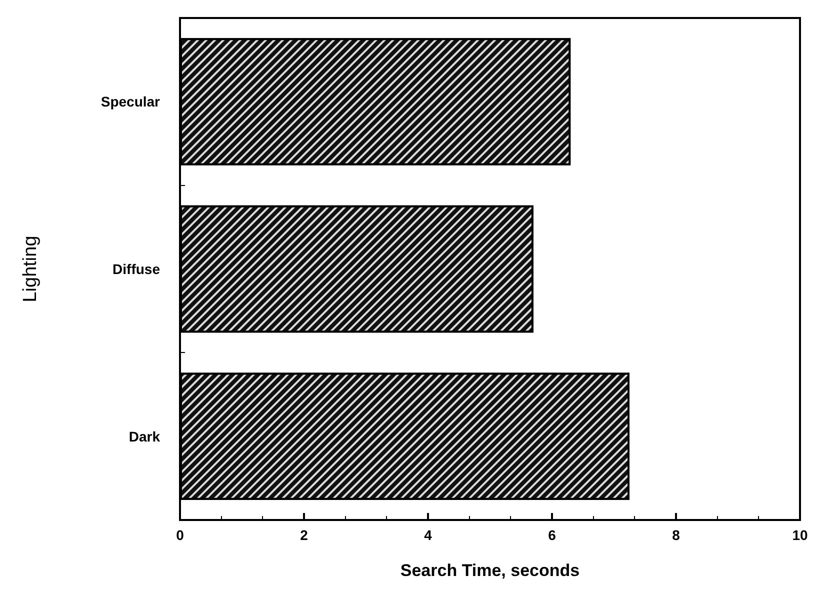 Image resolution: width=823 pixels, height=614 pixels. Describe the element at coordinates (130, 102) in the screenshot. I see `y-tick-label: Specular` at that location.